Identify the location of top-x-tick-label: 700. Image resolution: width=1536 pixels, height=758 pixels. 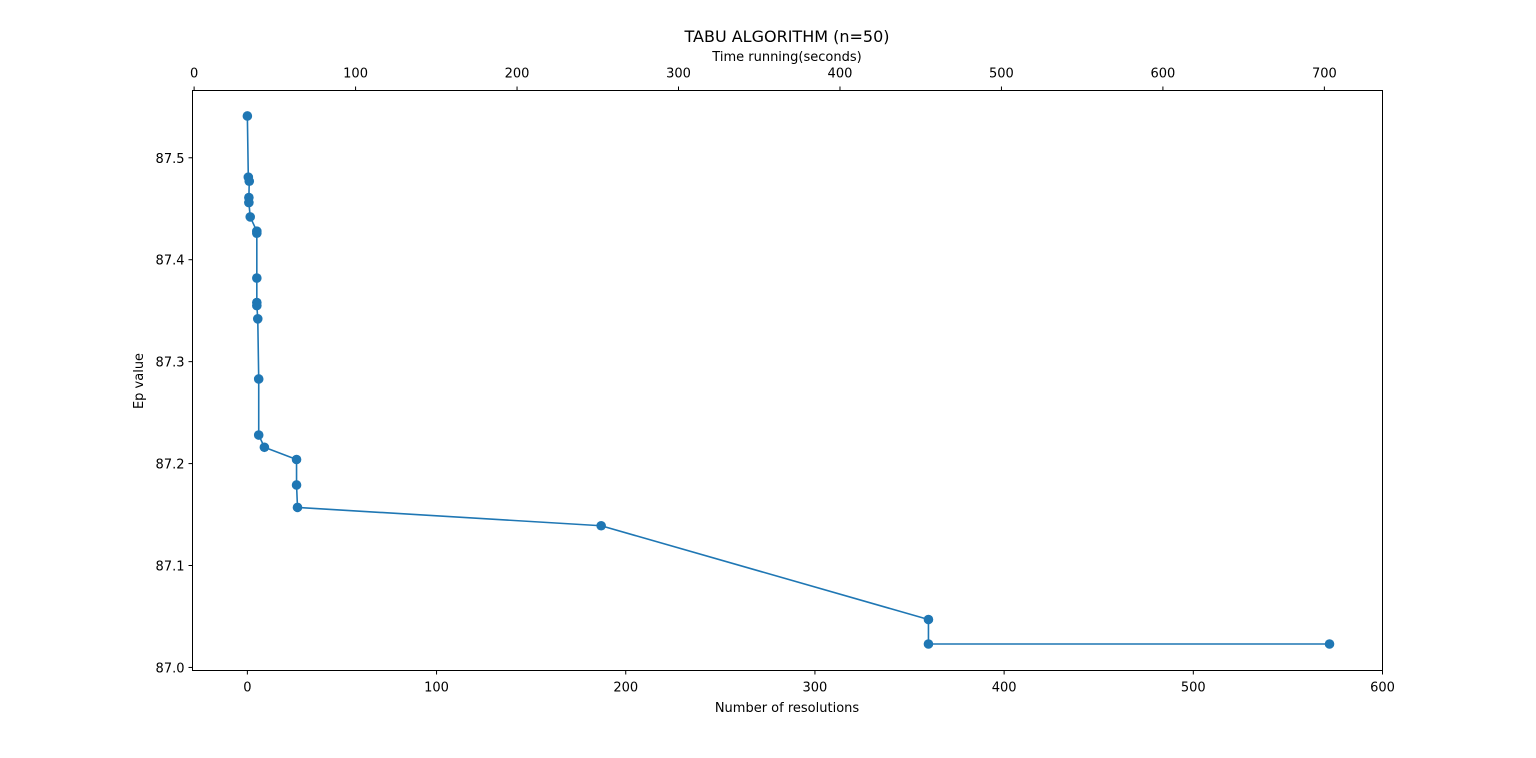
(1324, 74).